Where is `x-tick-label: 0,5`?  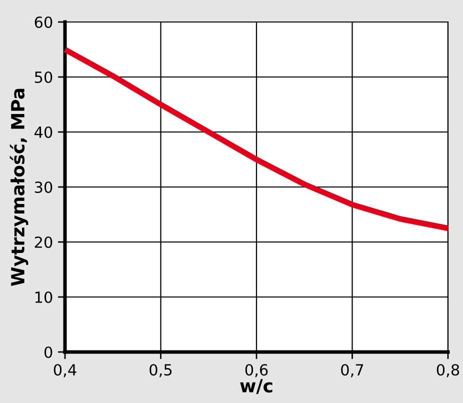 x-tick-label: 0,5 is located at coordinates (161, 371).